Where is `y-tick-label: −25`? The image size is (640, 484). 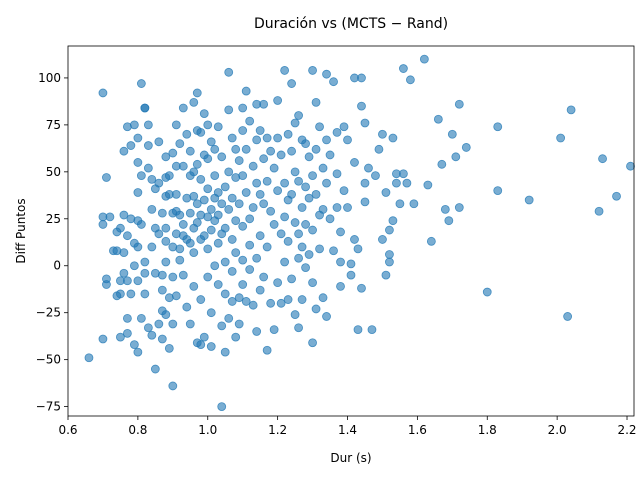
y-tick-label: −25 is located at coordinates (48, 313).